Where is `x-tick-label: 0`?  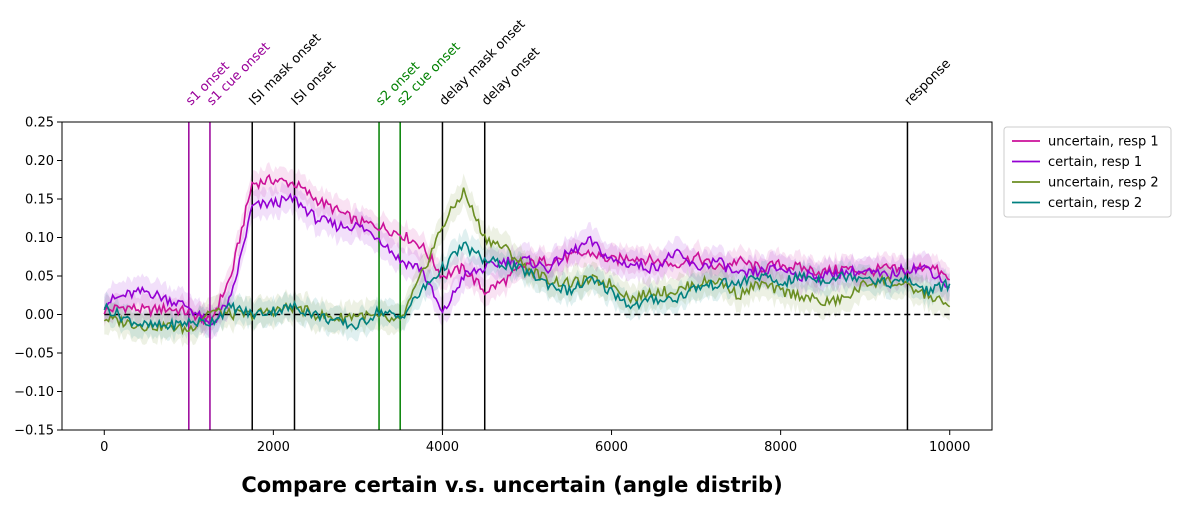 x-tick-label: 0 is located at coordinates (104, 447).